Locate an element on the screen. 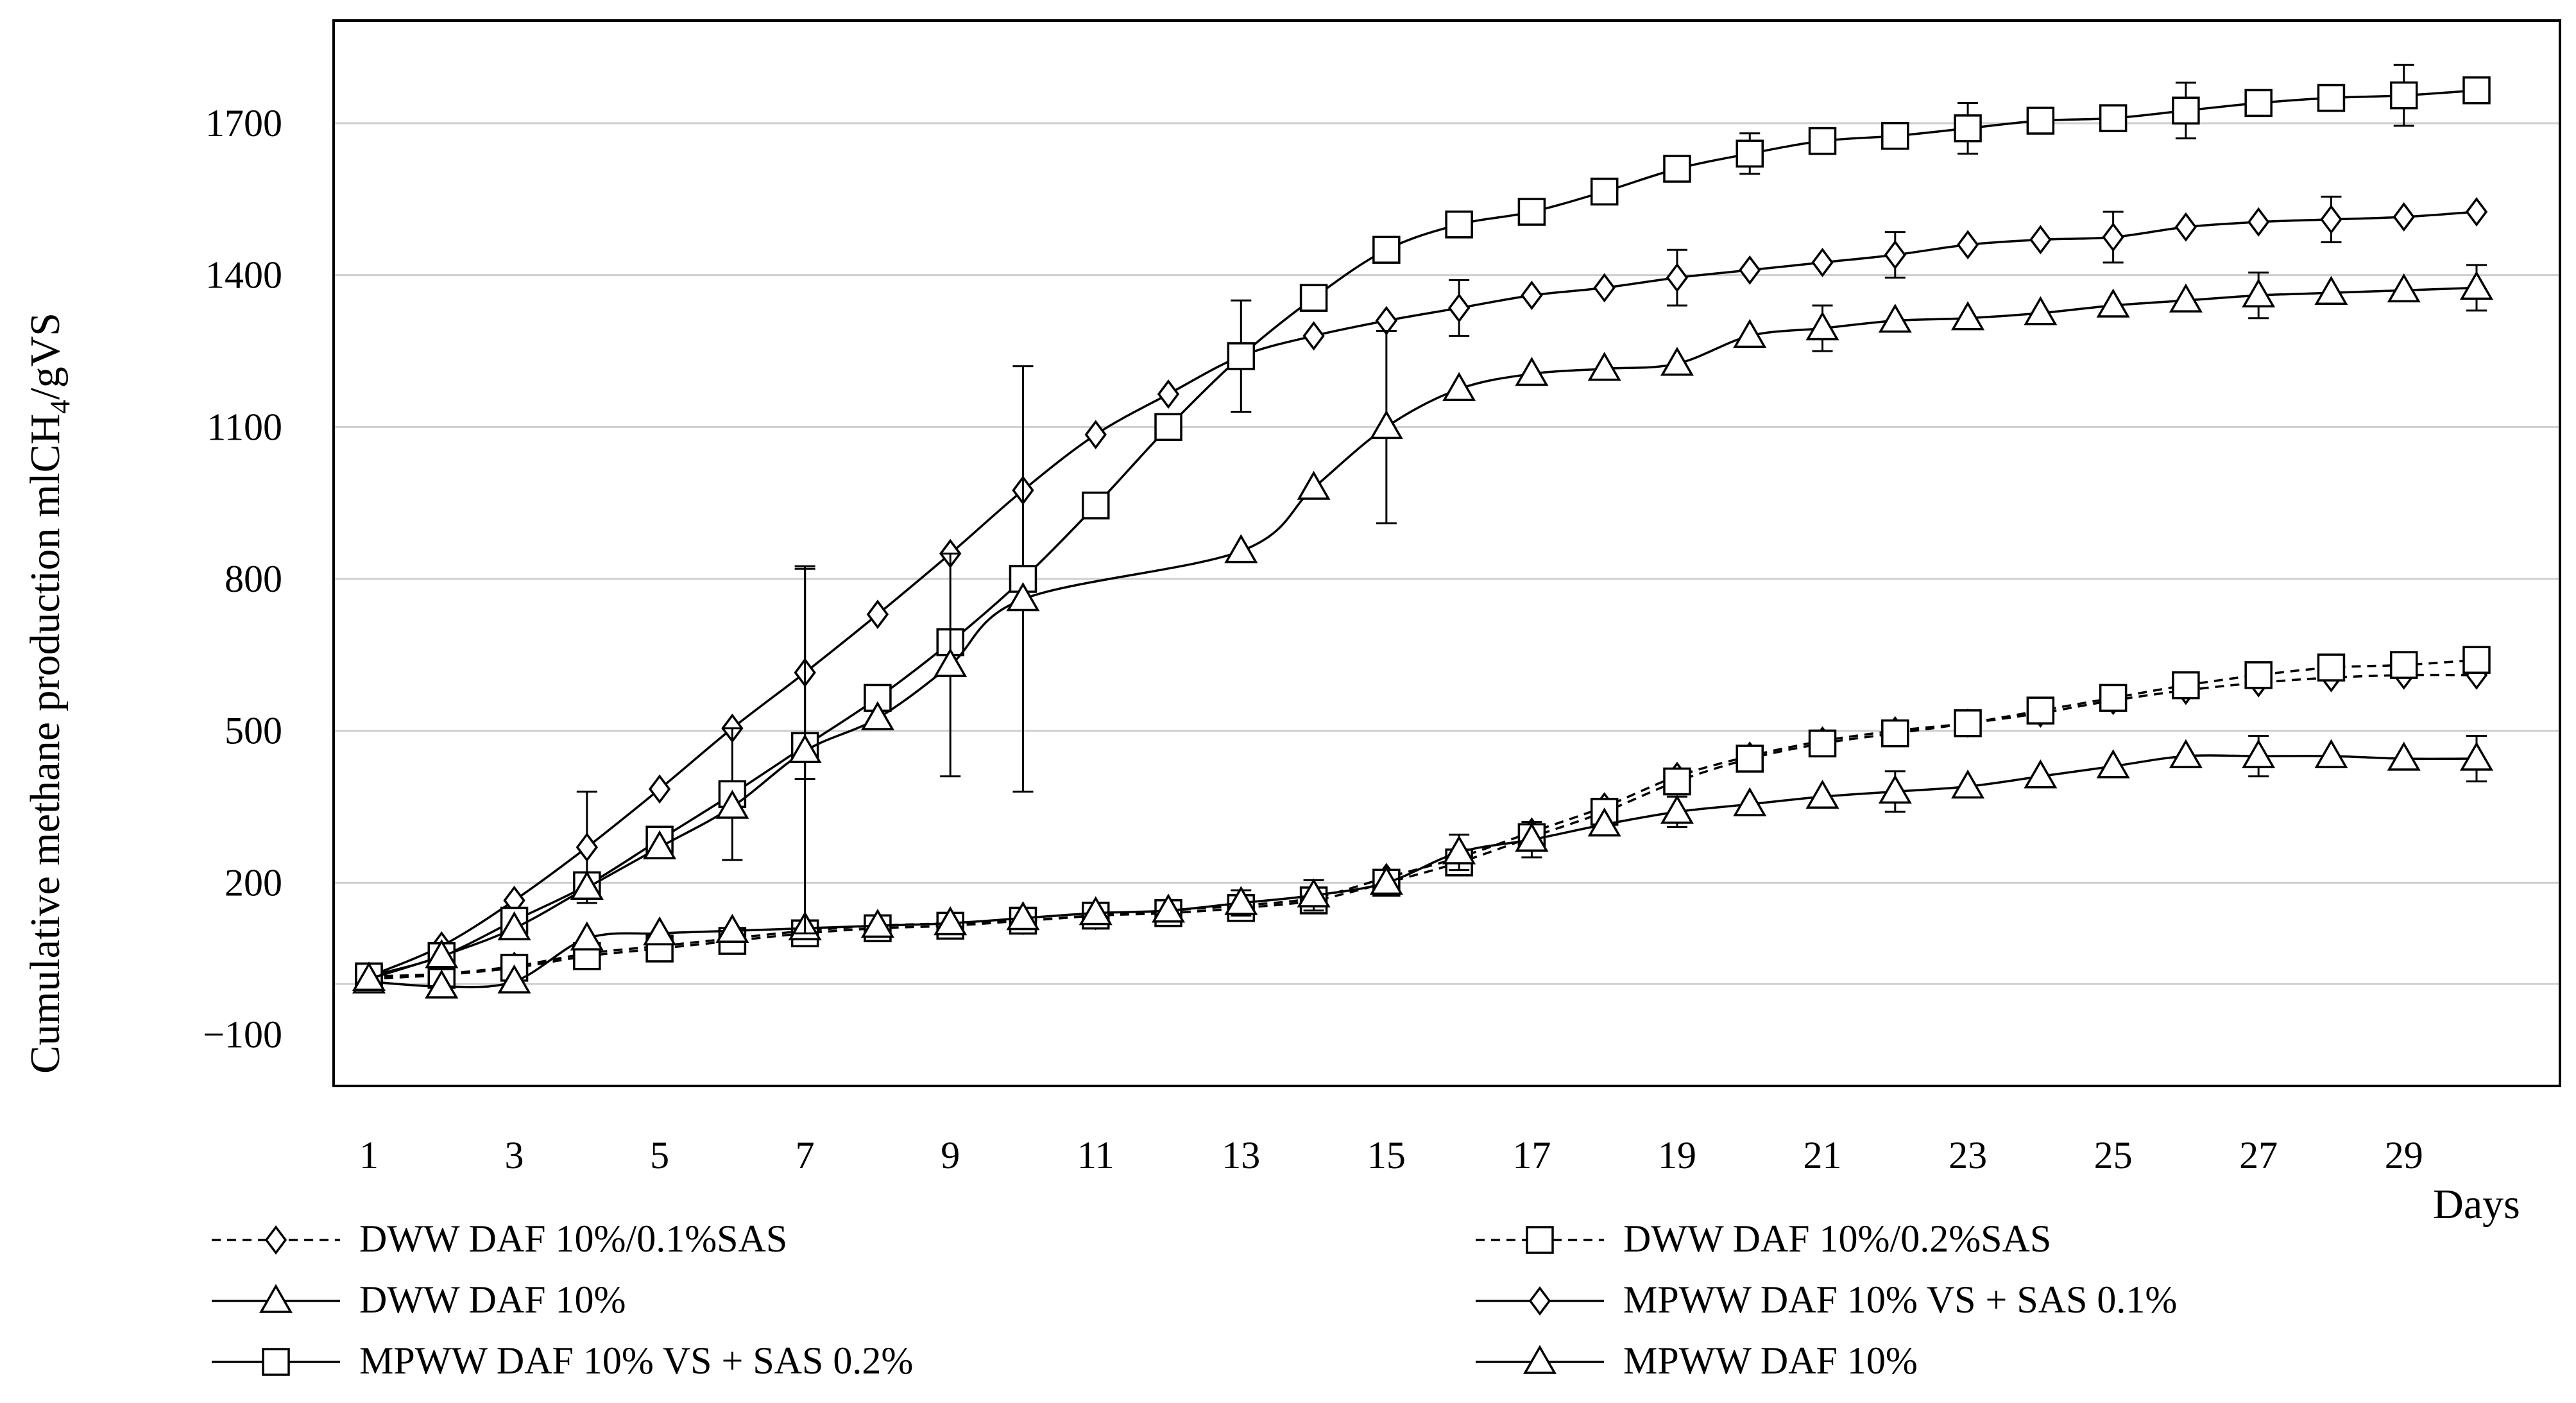 The image size is (2576, 1403). y-tick-label: 800 is located at coordinates (253, 579).